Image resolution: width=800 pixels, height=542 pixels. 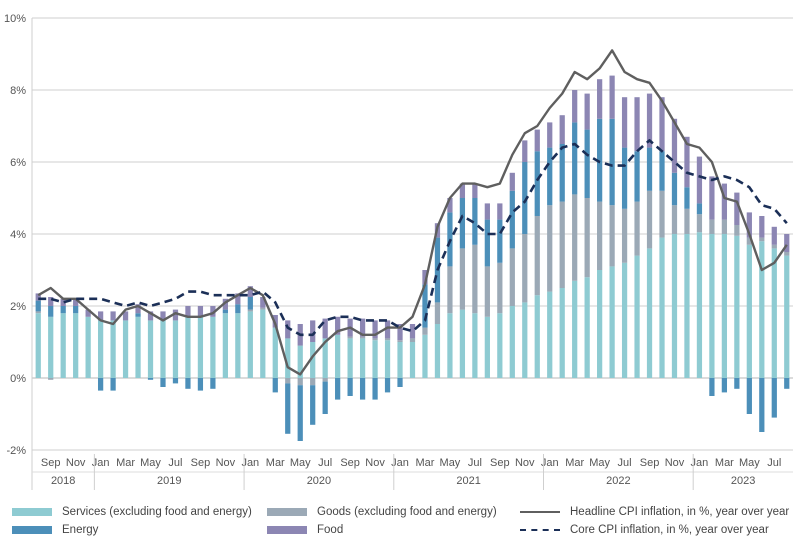 What do you see at coordinates (468, 481) in the screenshot?
I see `year-label-2021: 2021` at bounding box center [468, 481].